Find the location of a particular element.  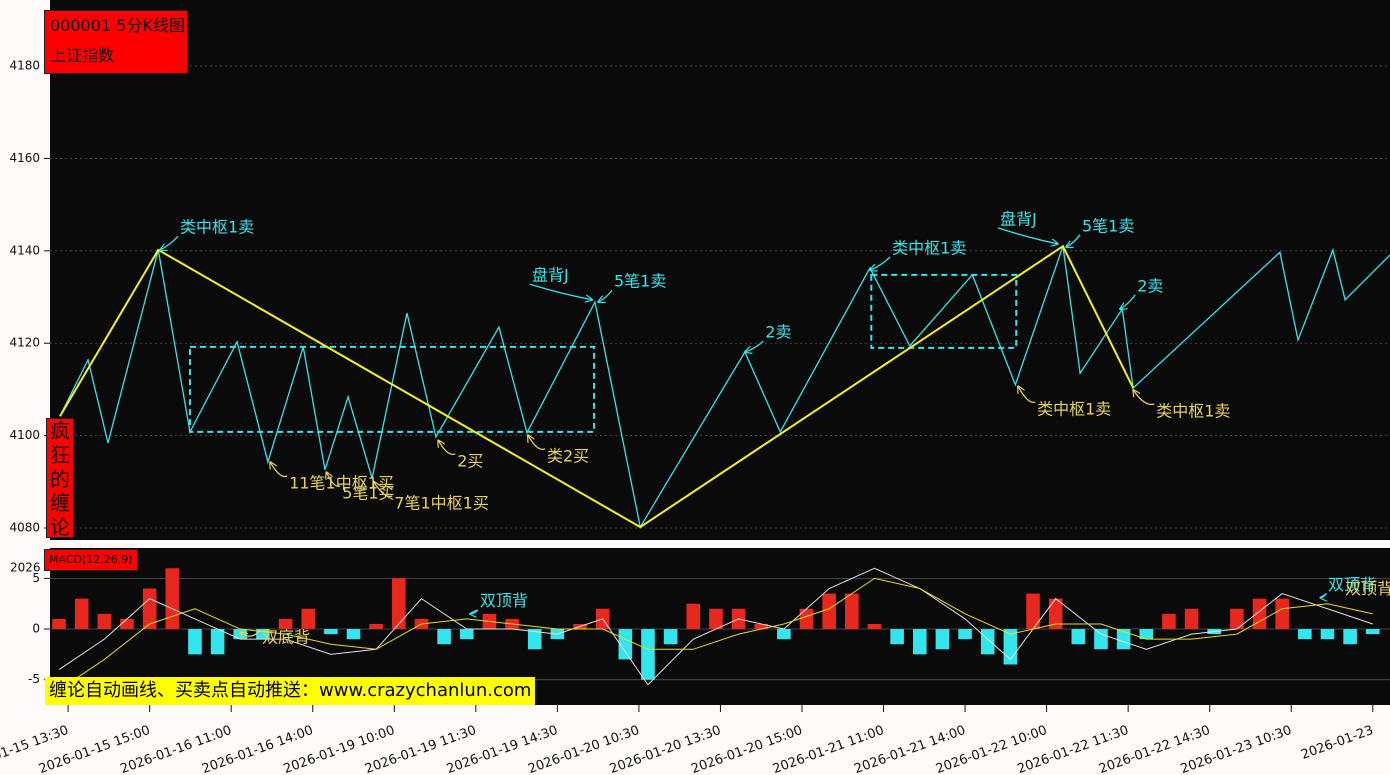

y-tick-label: -5 is located at coordinates (34, 679).